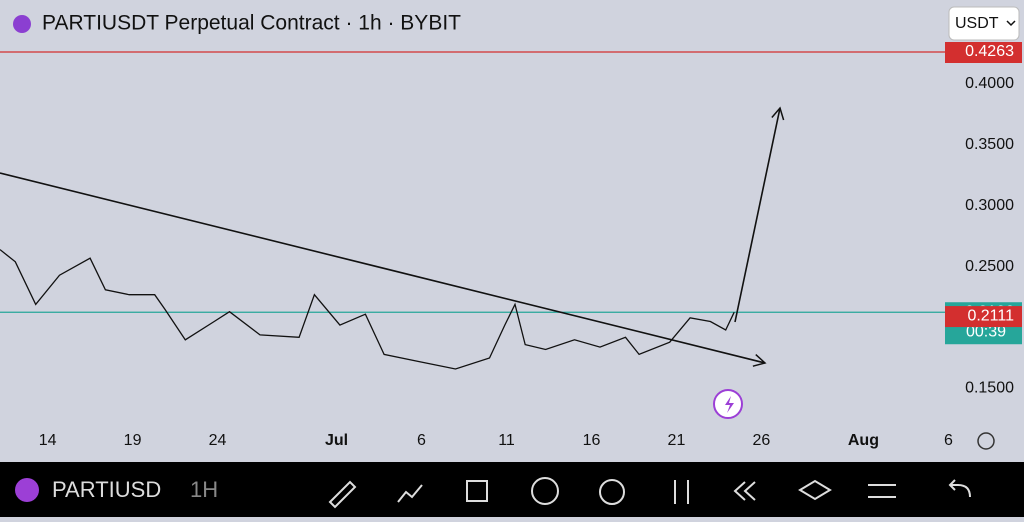 The width and height of the screenshot is (1024, 522). Describe the element at coordinates (744, 491) in the screenshot. I see `replay-icon` at that location.